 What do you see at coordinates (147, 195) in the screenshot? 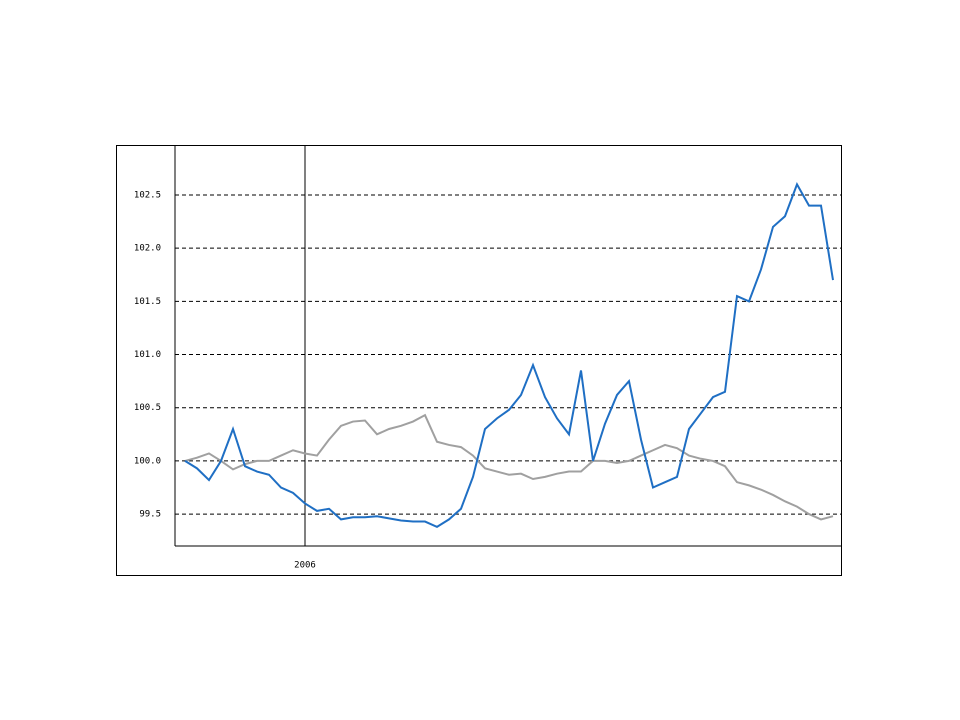
I see `y-tick-label: 102.5` at bounding box center [147, 195].